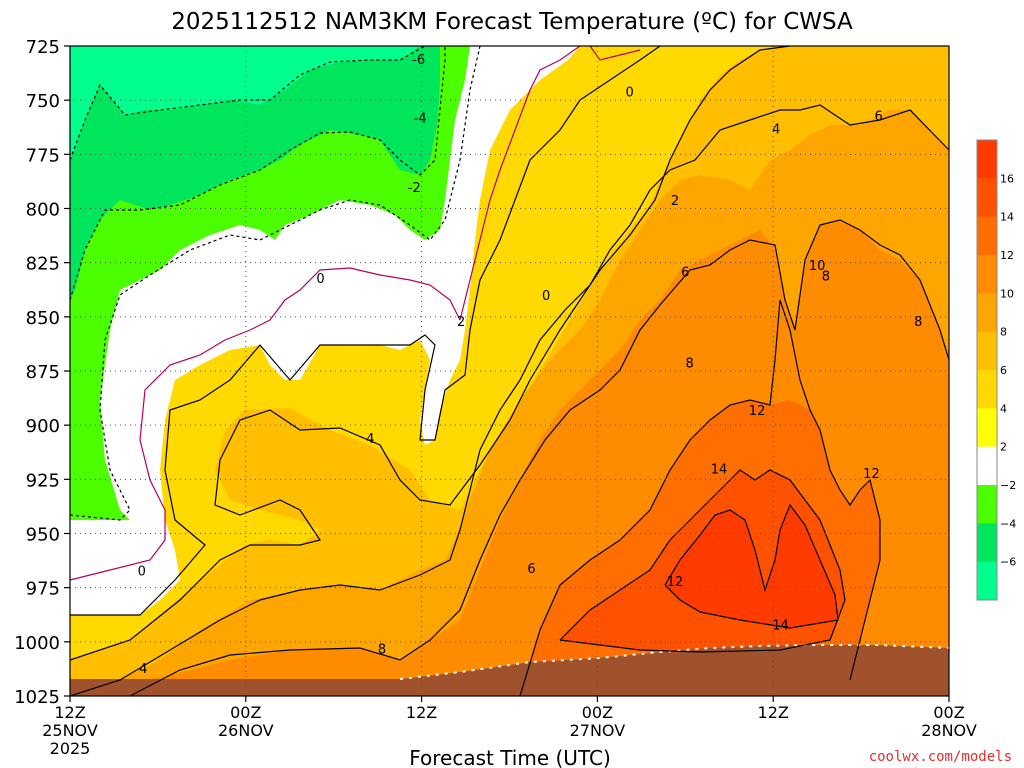 The height and width of the screenshot is (768, 1024). I want to click on y-tick-label: 1000, so click(37, 643).